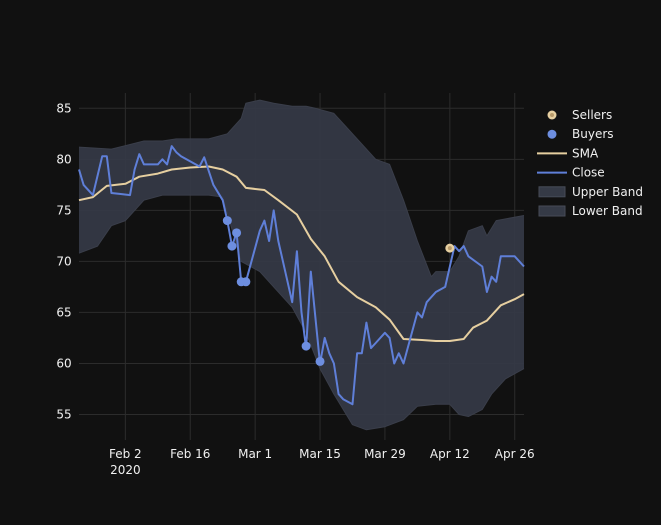 This screenshot has height=525, width=661. I want to click on legend-label: Close, so click(588, 173).